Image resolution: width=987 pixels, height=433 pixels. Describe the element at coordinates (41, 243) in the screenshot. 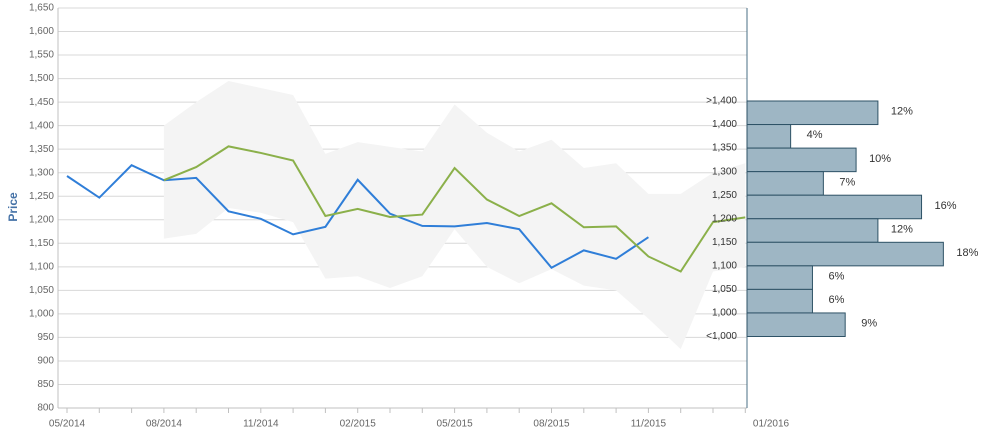

I see `y-tick-label: 1,150` at that location.